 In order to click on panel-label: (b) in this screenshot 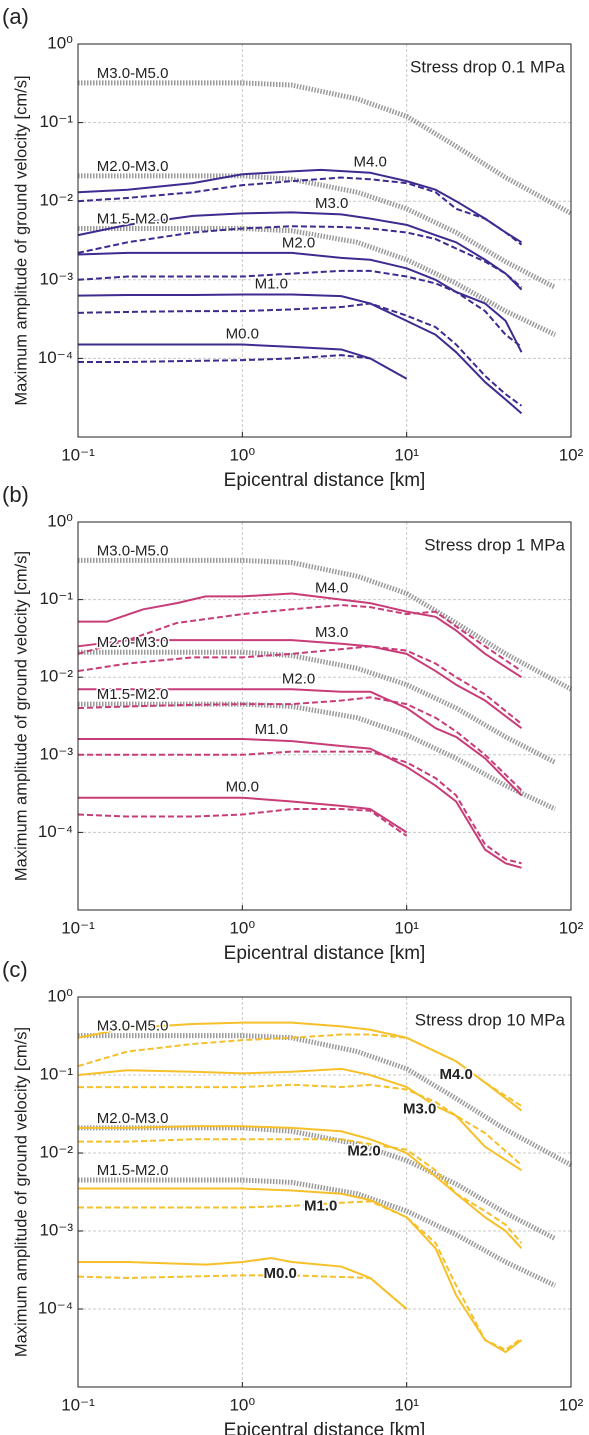, I will do `click(15, 494)`.